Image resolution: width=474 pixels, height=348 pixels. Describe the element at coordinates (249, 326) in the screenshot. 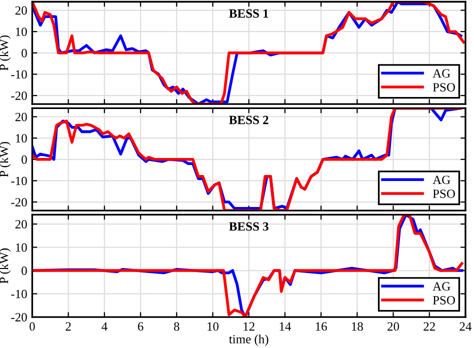

I see `x-tick-label: 12` at that location.